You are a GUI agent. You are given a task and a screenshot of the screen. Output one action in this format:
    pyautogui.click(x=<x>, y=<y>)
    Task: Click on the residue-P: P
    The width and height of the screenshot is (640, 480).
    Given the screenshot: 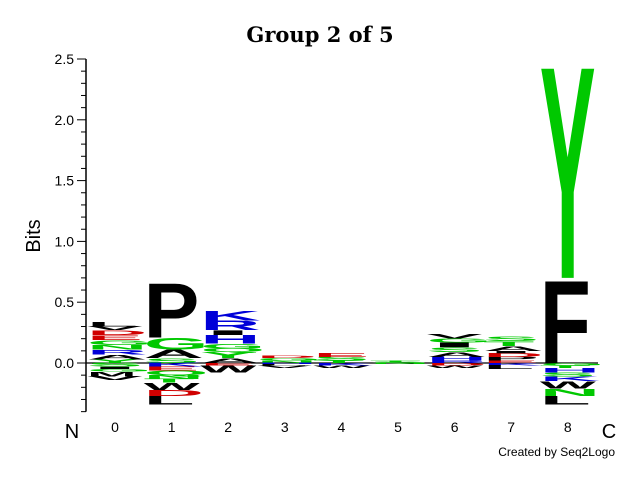 What is the action you would take?
    pyautogui.click(x=511, y=359)
    